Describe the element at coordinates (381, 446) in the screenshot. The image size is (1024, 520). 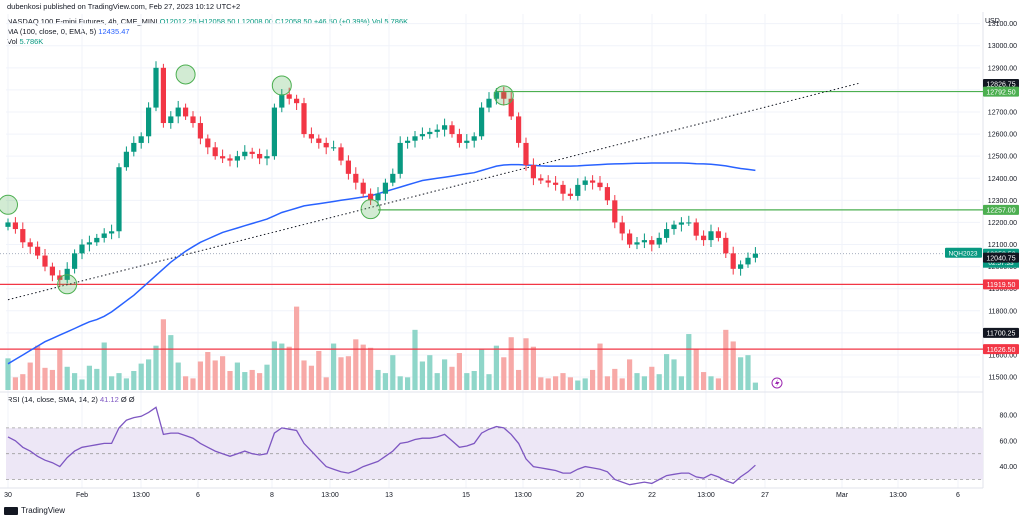
I see `rsi-line` at that location.